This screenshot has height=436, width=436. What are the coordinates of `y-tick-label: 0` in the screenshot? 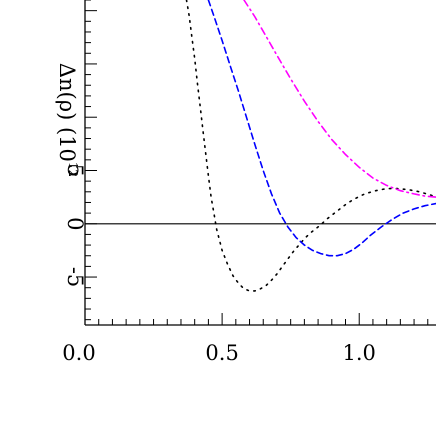 It's located at (75, 223).